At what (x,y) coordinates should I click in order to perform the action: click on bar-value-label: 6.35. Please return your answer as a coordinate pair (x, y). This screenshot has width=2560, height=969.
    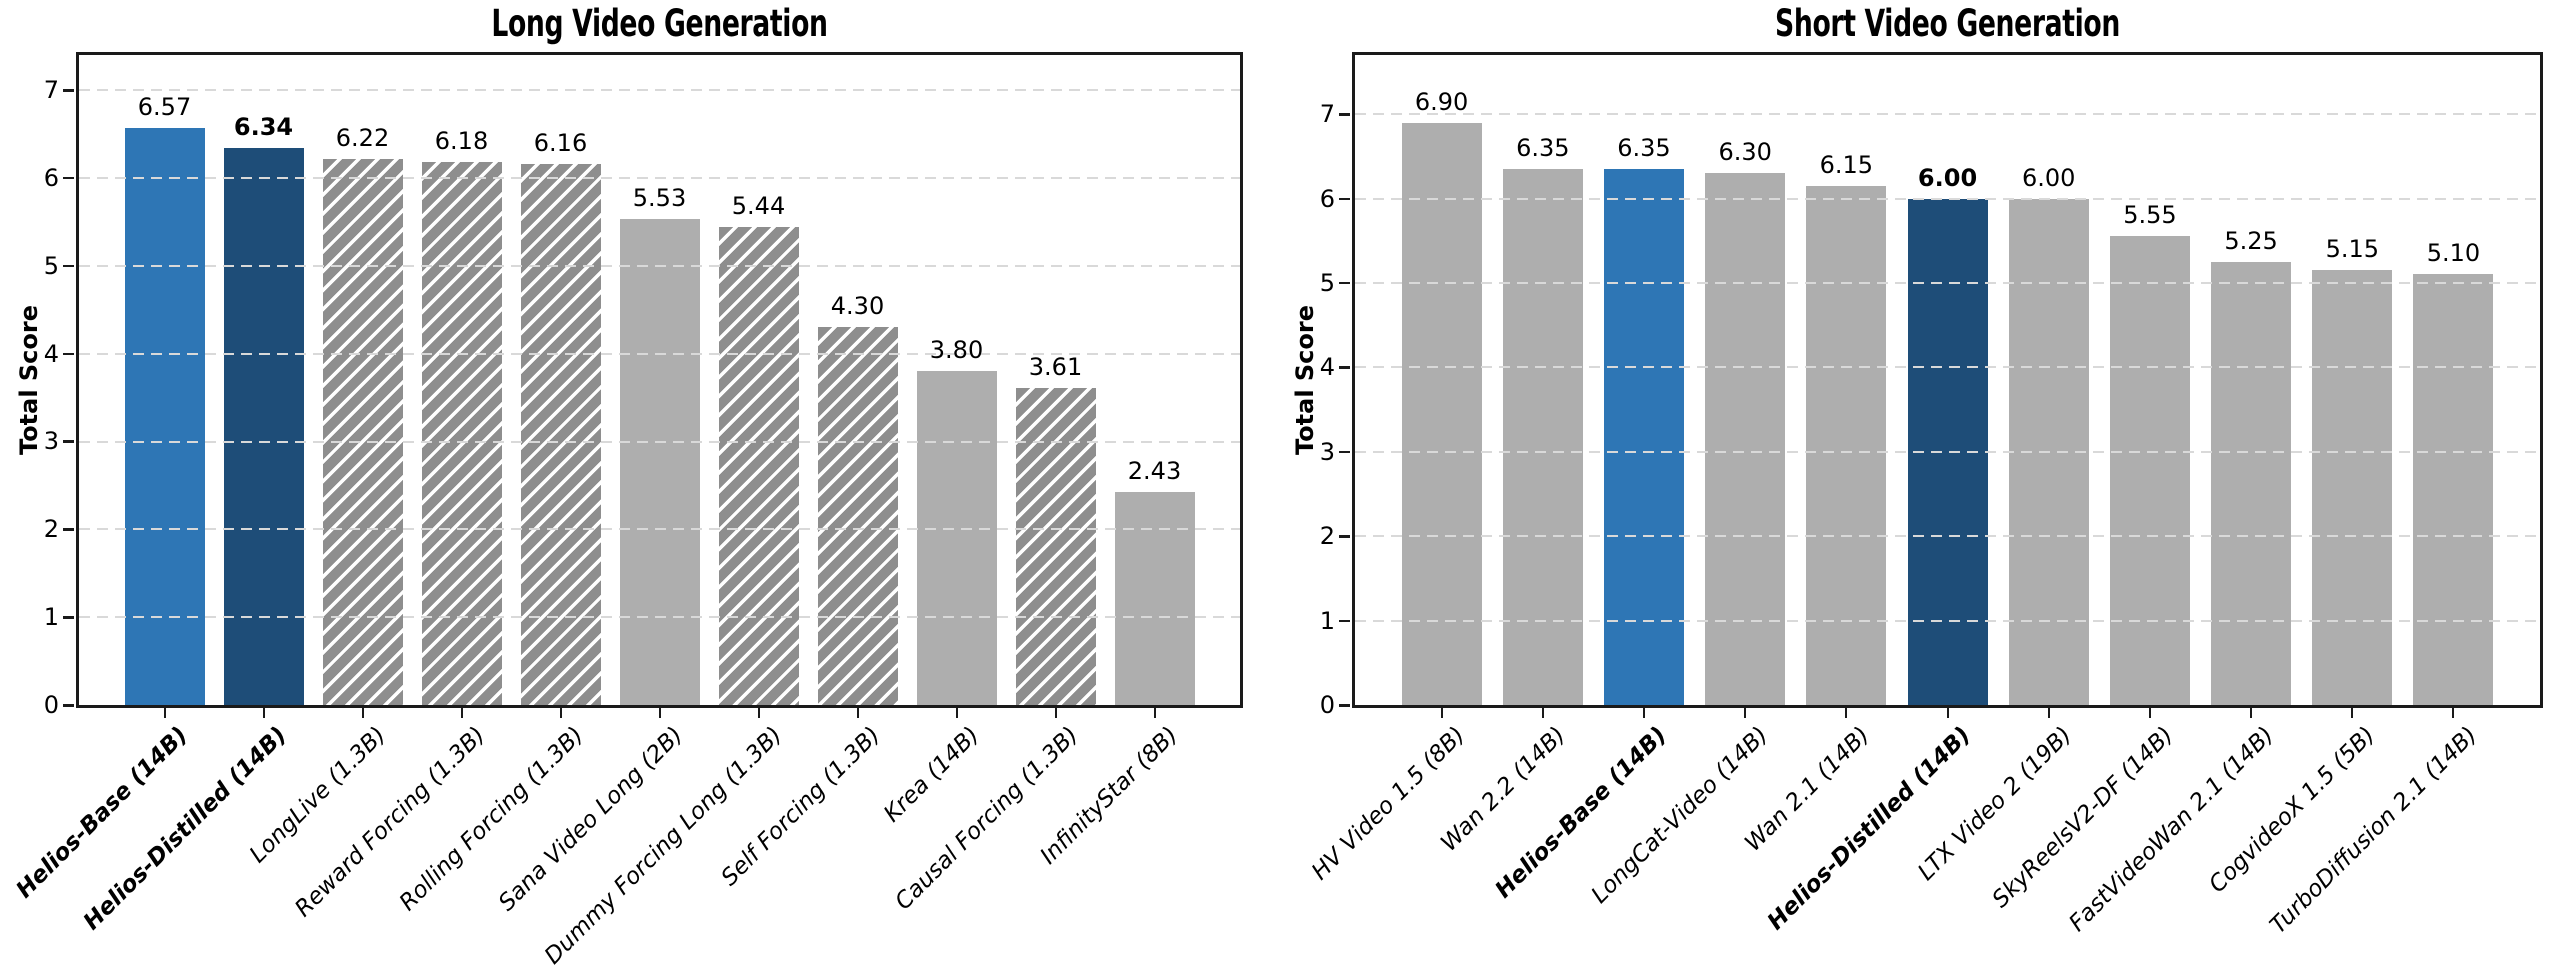
    Looking at the image, I should click on (1543, 148).